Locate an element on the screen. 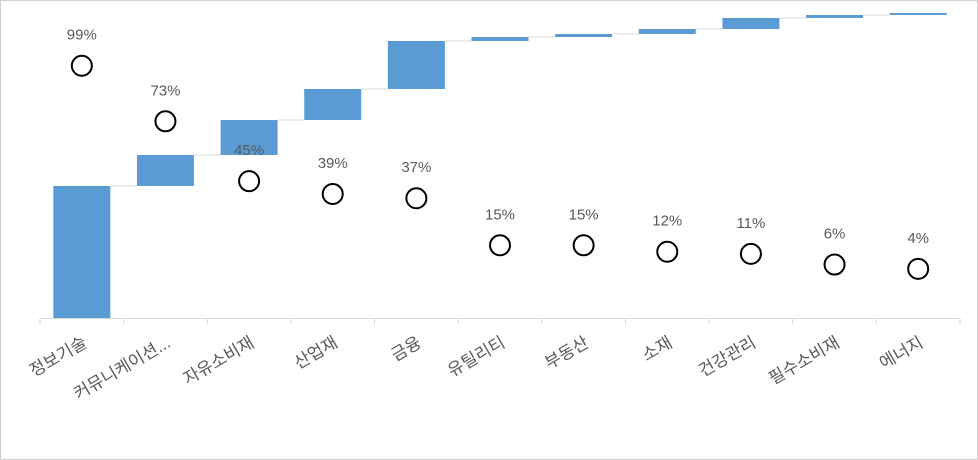 The height and width of the screenshot is (460, 978). data-label: 45% is located at coordinates (249, 150).